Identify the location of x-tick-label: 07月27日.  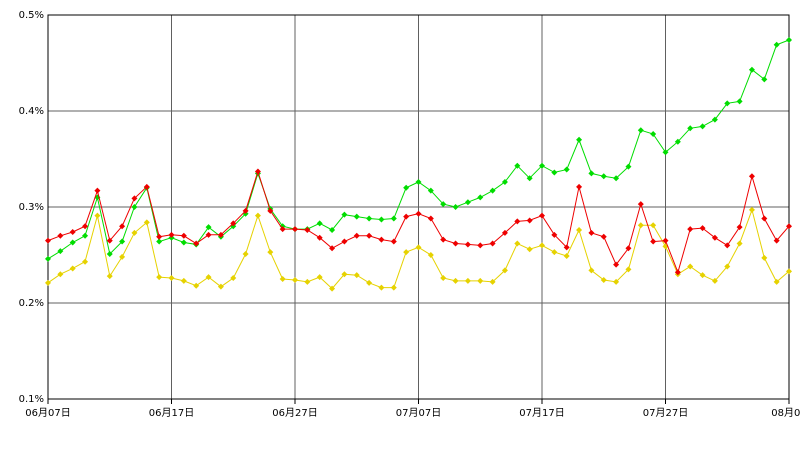
(665, 413).